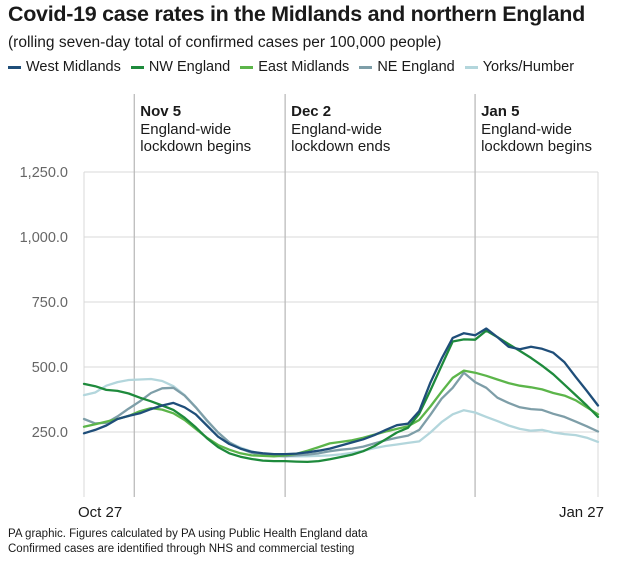  I want to click on legend-item-nw-england: NW England, so click(180, 67).